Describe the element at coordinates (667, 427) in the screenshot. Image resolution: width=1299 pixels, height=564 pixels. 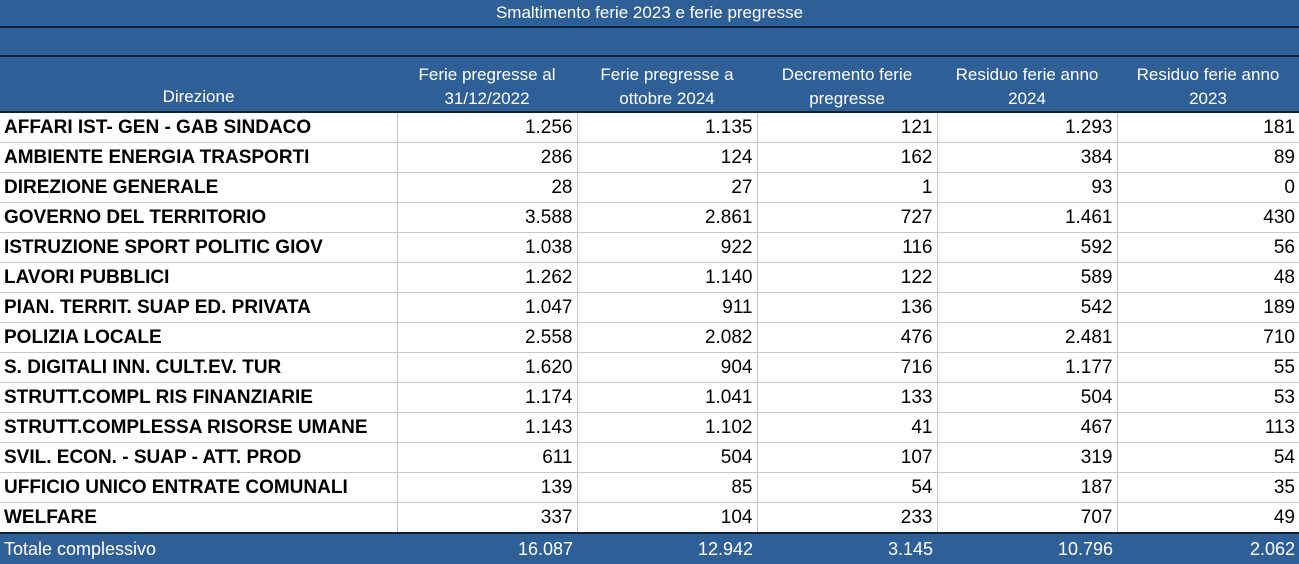
I see `data-cell: 1.102` at that location.